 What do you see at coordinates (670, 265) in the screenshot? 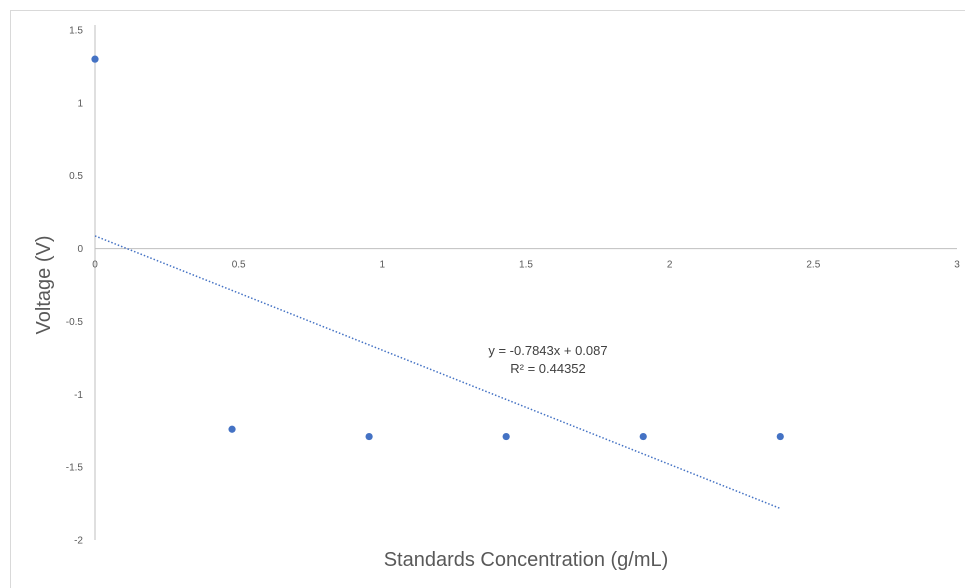
I see `x-tick-label: 2` at bounding box center [670, 265].